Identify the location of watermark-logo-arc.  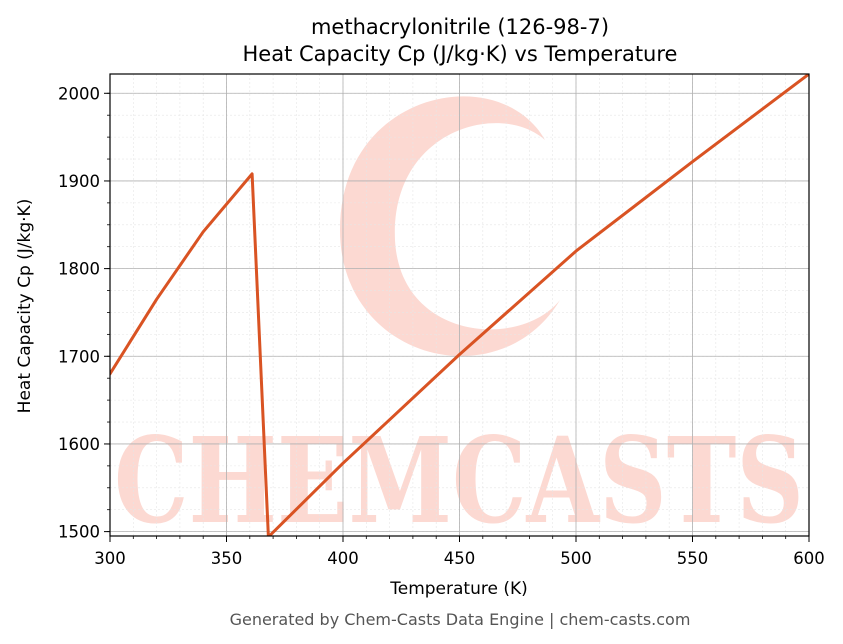
(450, 226).